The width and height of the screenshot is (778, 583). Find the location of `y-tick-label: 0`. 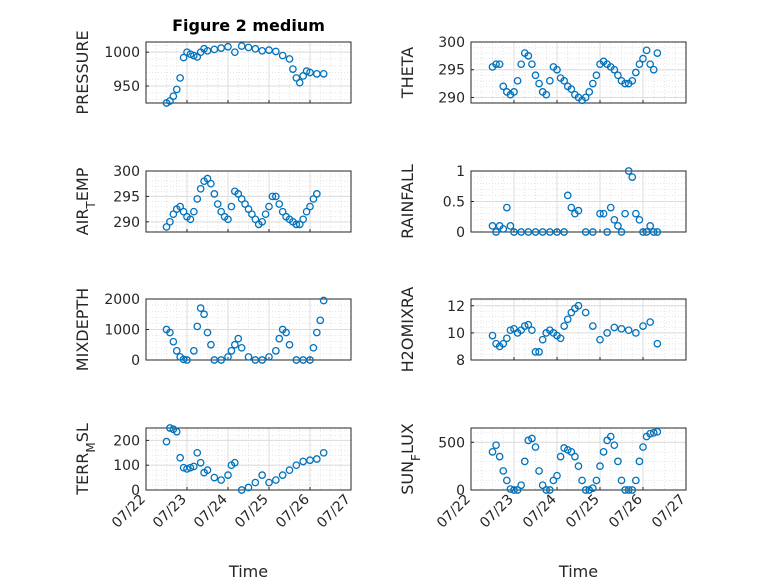

y-tick-label: 0 is located at coordinates (135, 361).